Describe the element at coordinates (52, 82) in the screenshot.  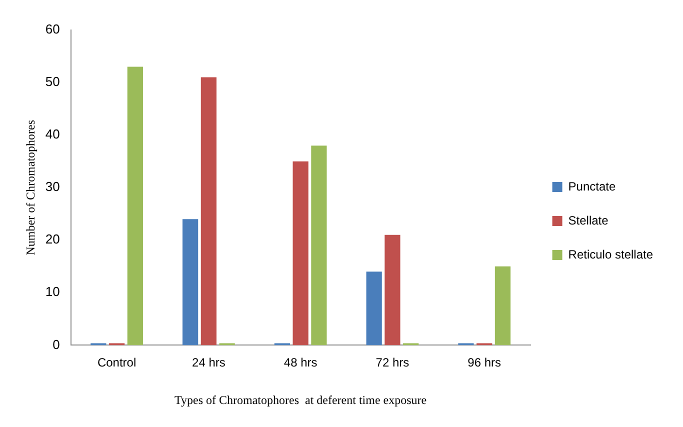
I see `y-tick-label: 50` at that location.